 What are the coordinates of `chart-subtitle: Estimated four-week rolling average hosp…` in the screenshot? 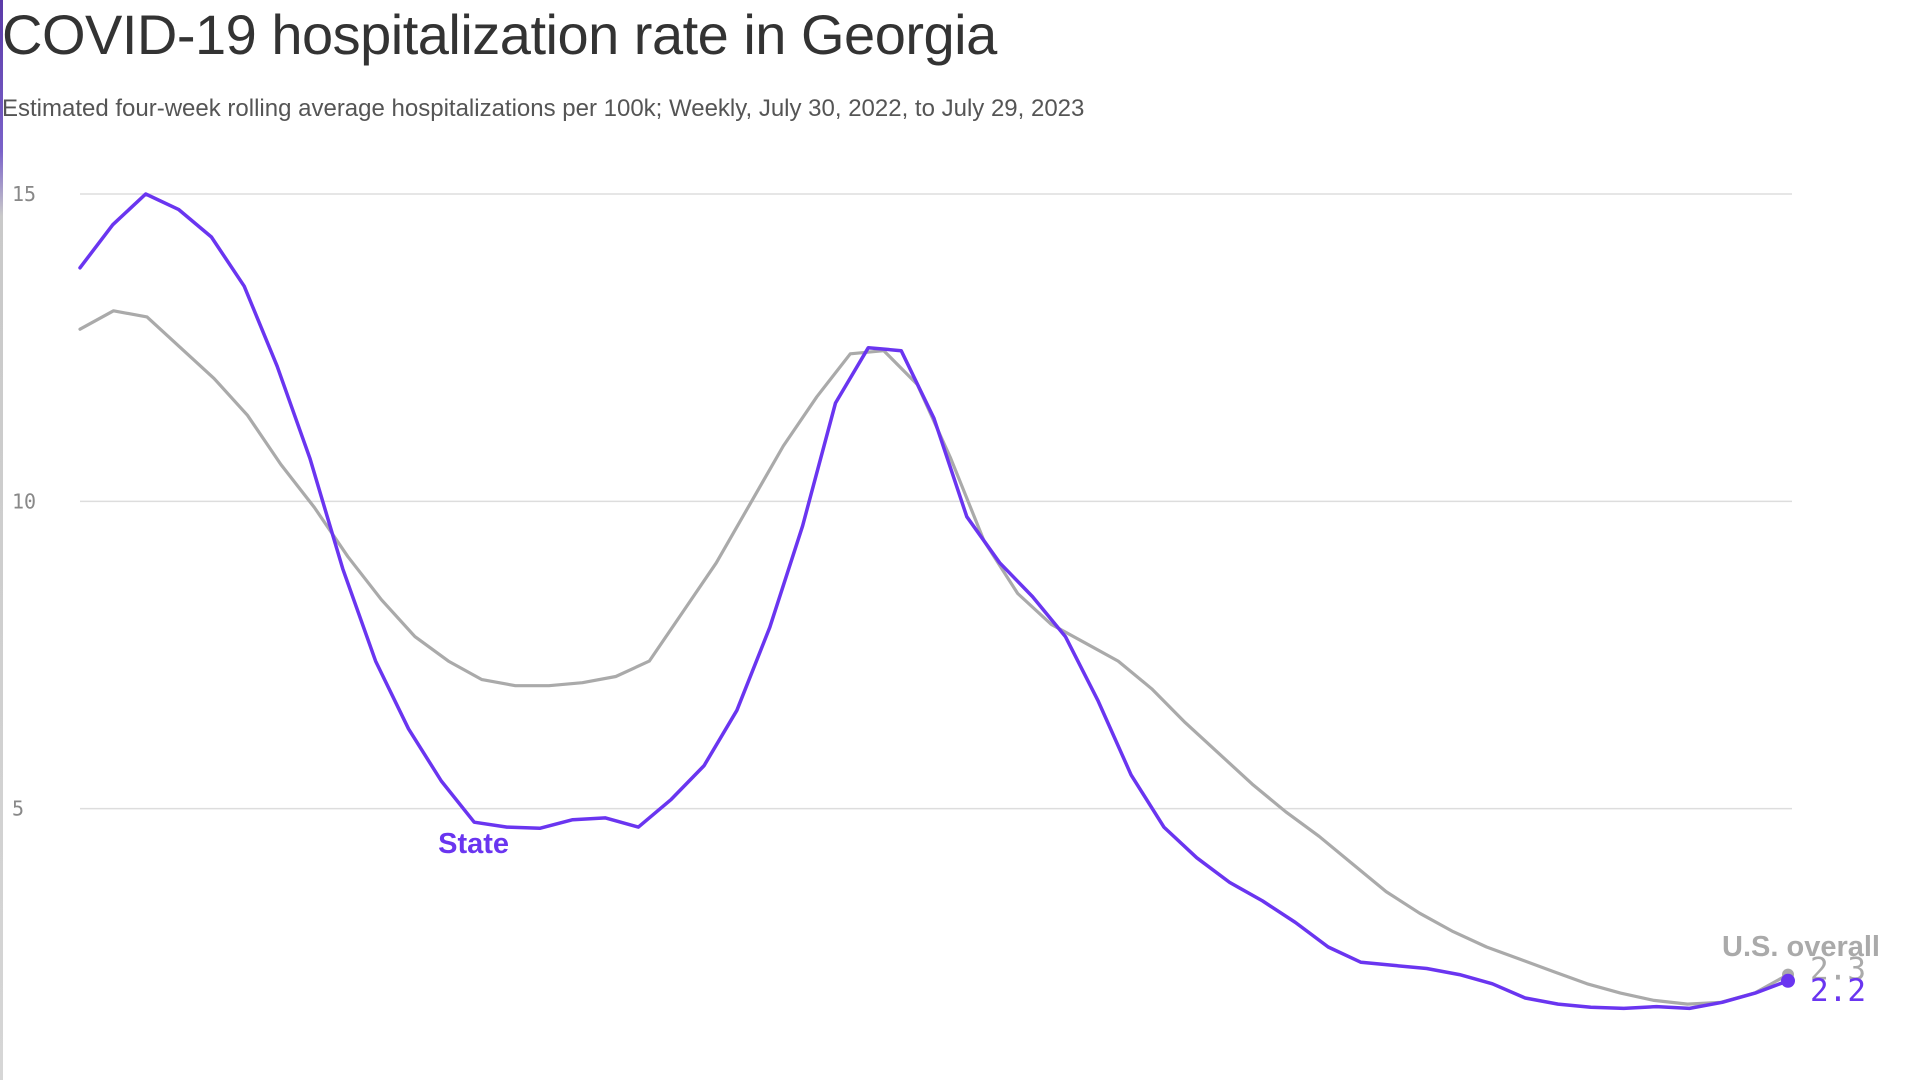 It's located at (543, 108).